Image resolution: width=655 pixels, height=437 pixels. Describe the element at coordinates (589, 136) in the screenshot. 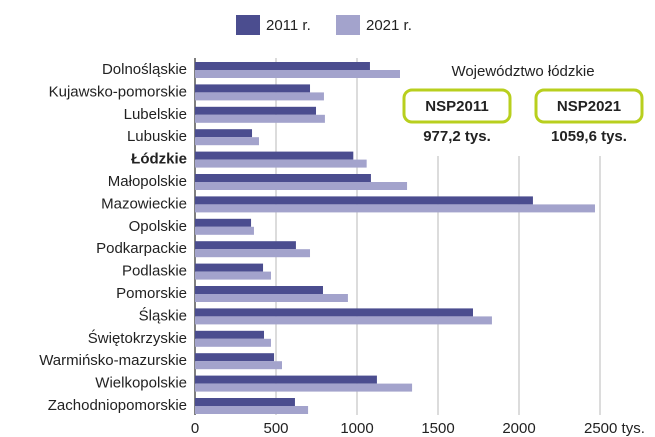

I see `annotation-value: 1059,6 tys.` at that location.